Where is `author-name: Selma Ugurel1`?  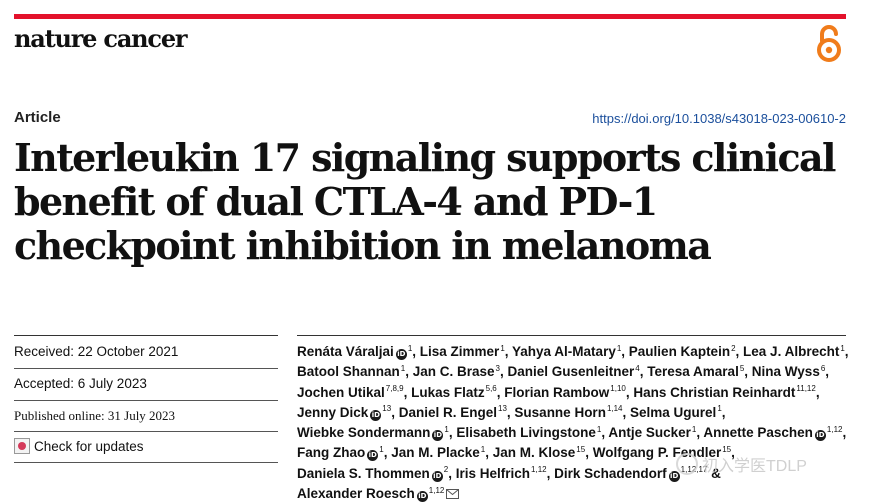
author-name: Selma Ugurel1 is located at coordinates (676, 412).